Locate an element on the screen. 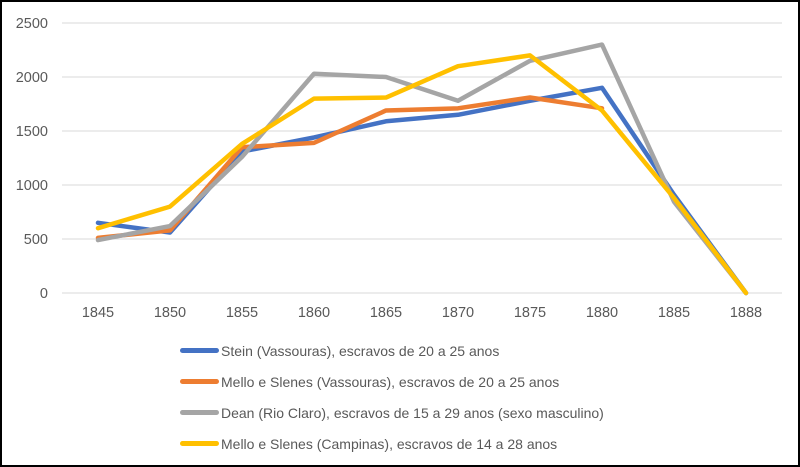 The height and width of the screenshot is (467, 800). x-axis-tick-label: 1845 is located at coordinates (98, 313).